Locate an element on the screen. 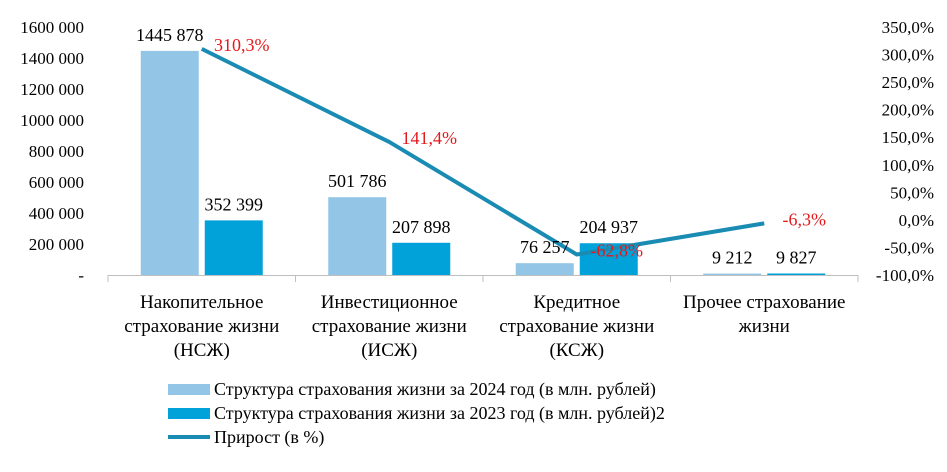 The image size is (947, 472). legend-item-growth: Прирост (в %) is located at coordinates (416, 437).